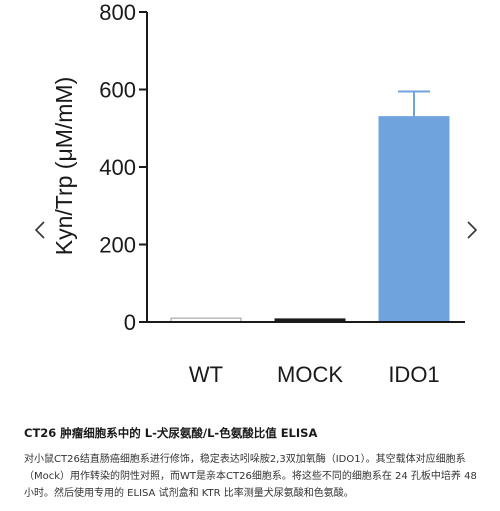 The width and height of the screenshot is (500, 511). I want to click on chevron-right-icon, so click(472, 230).